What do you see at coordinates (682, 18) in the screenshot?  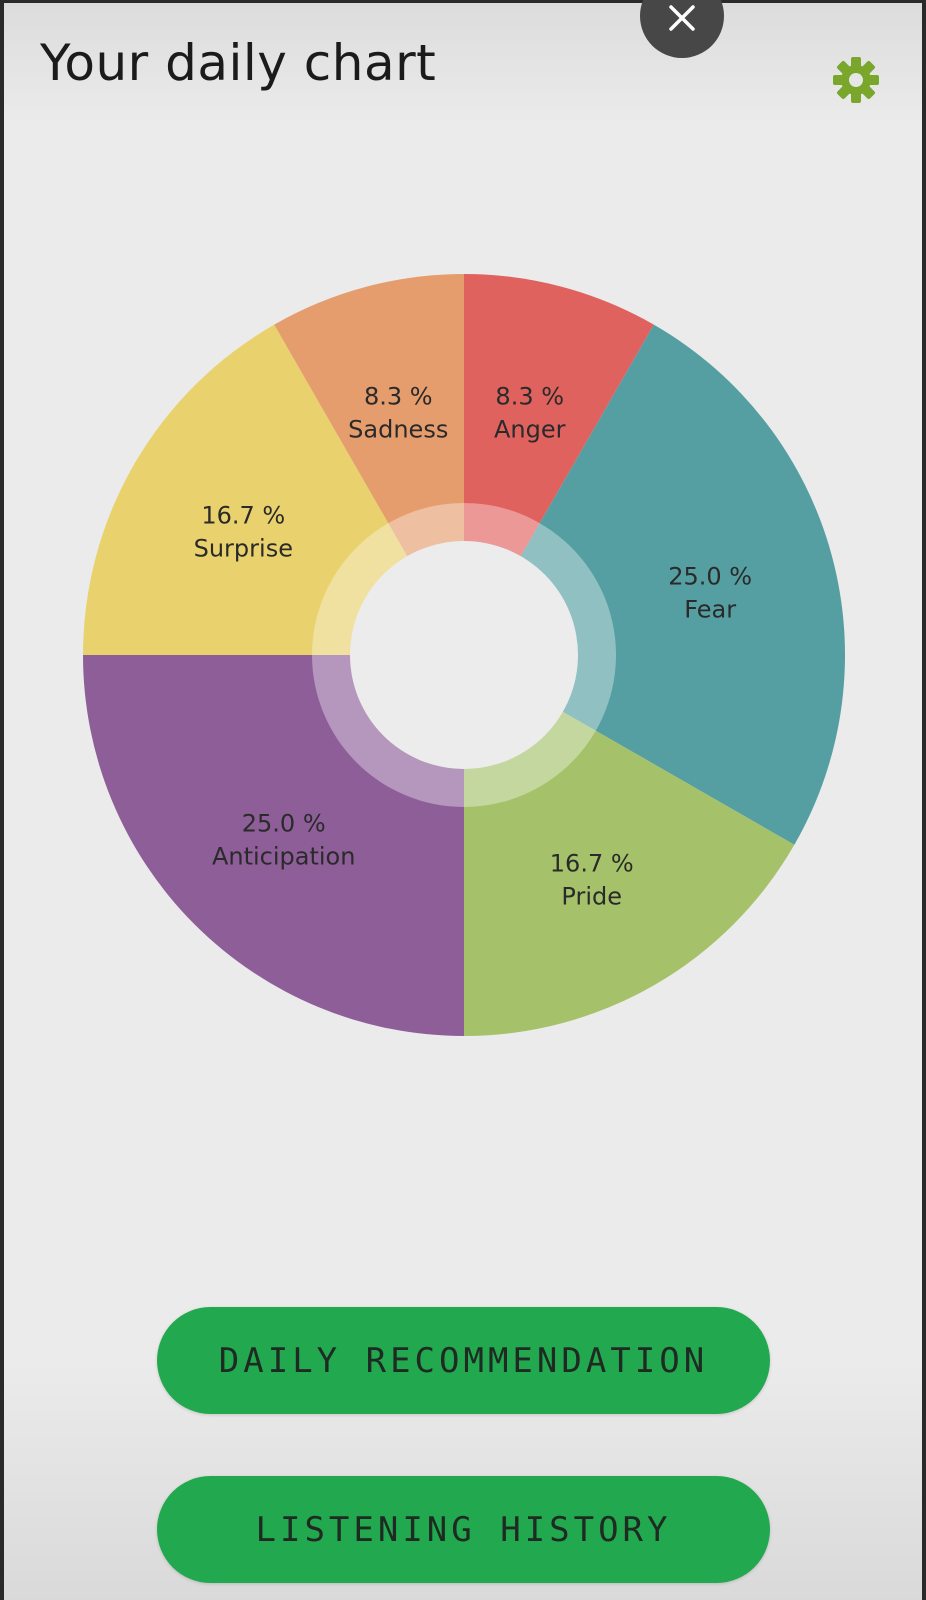 I see `close-icon` at bounding box center [682, 18].